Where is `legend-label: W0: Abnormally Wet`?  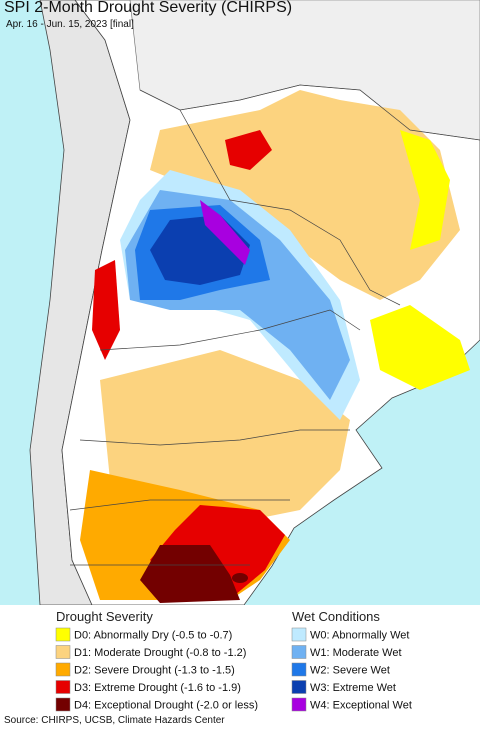 legend-label: W0: Abnormally Wet is located at coordinates (359, 636).